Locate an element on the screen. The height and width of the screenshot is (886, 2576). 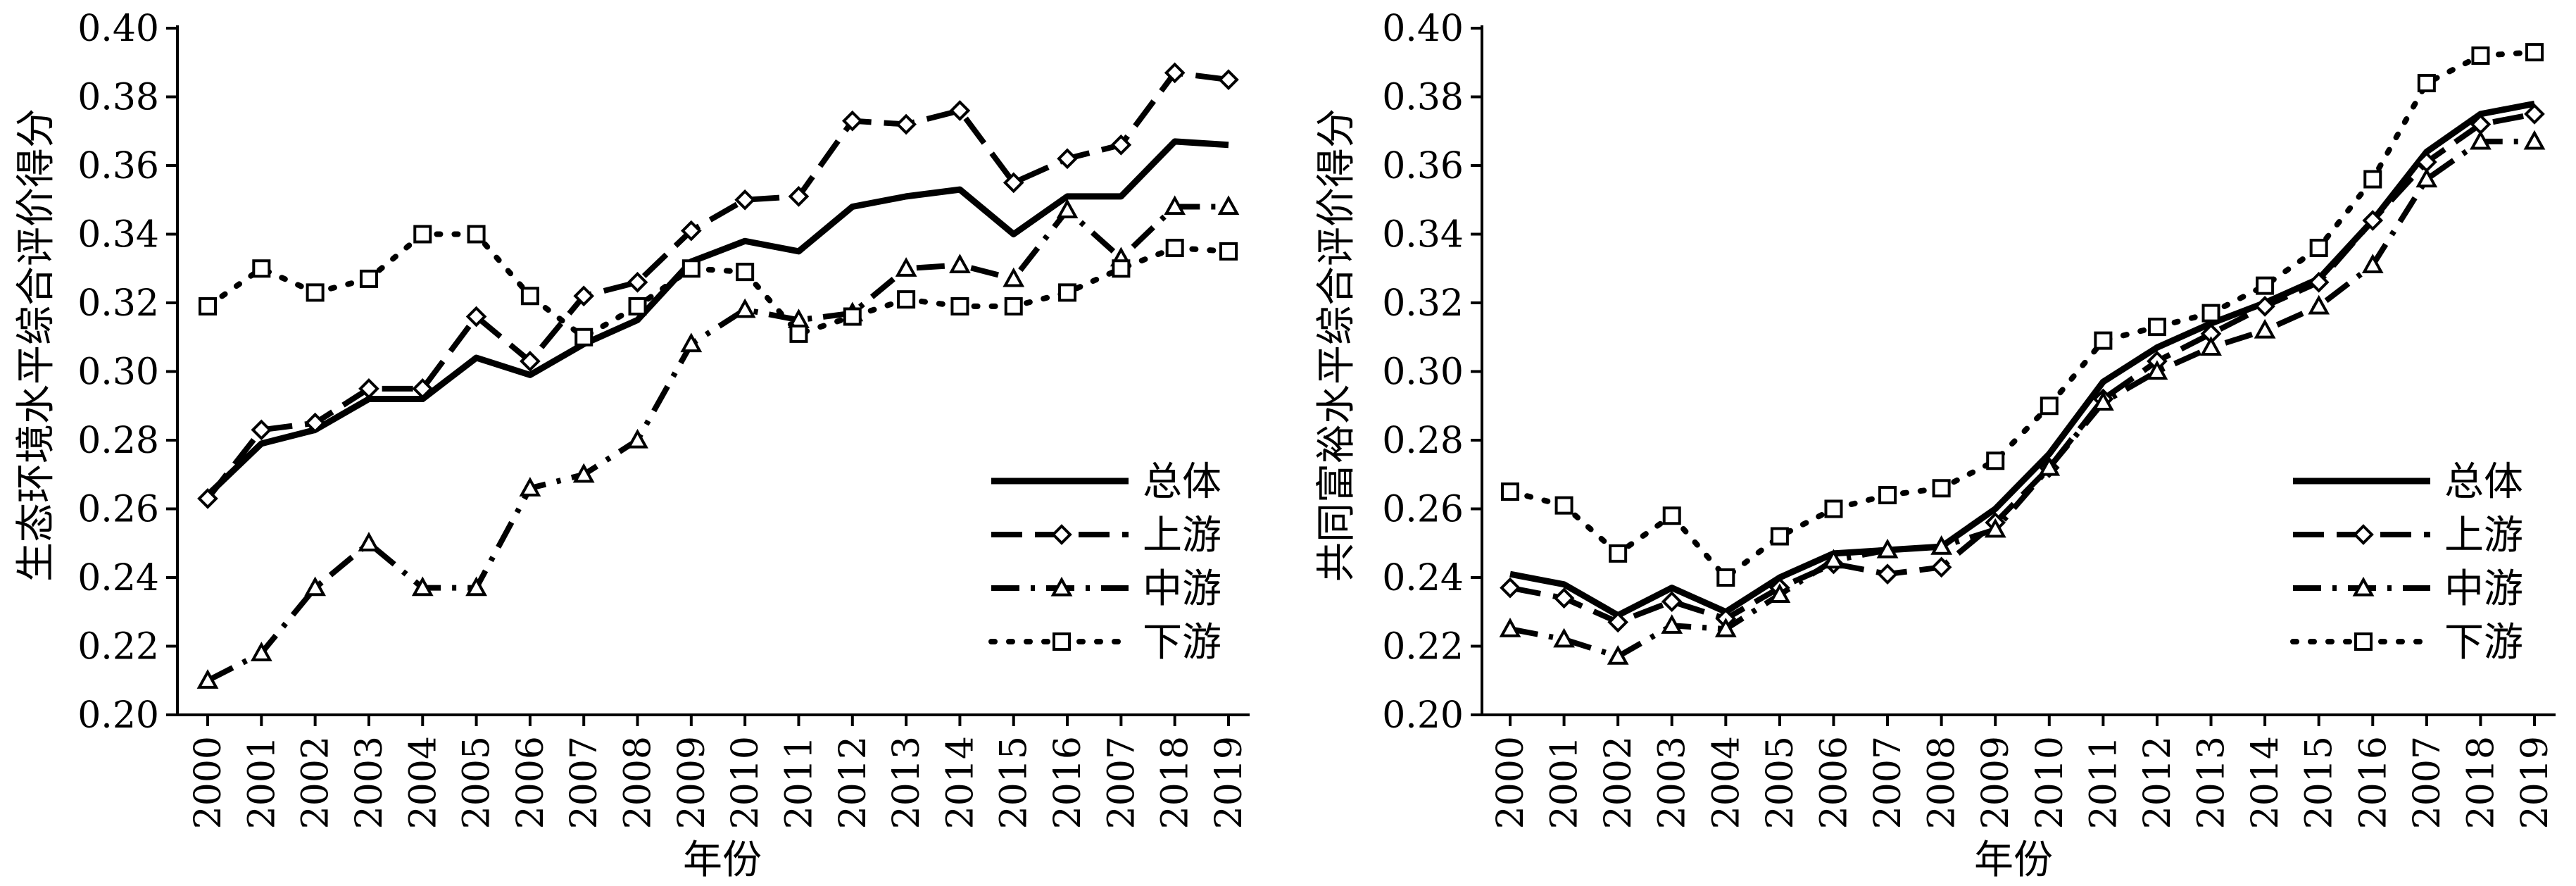
y-tick-label: 0.32 is located at coordinates (118, 303).